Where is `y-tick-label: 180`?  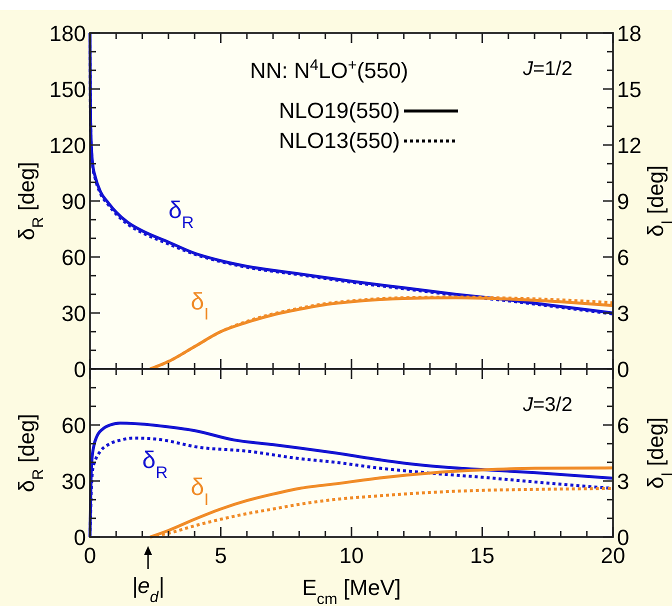 y-tick-label: 180 is located at coordinates (67, 33).